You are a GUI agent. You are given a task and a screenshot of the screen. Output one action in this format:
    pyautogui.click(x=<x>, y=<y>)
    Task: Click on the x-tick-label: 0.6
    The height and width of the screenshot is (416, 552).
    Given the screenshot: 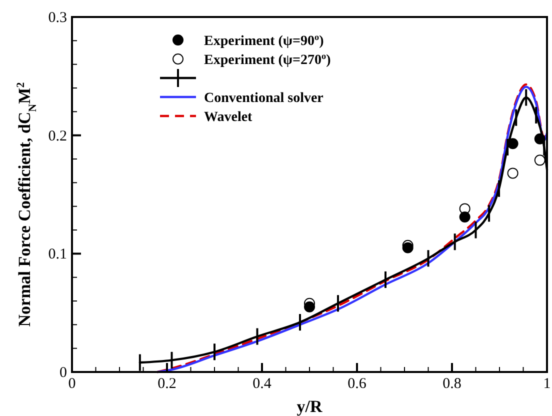 What is the action you would take?
    pyautogui.click(x=357, y=384)
    